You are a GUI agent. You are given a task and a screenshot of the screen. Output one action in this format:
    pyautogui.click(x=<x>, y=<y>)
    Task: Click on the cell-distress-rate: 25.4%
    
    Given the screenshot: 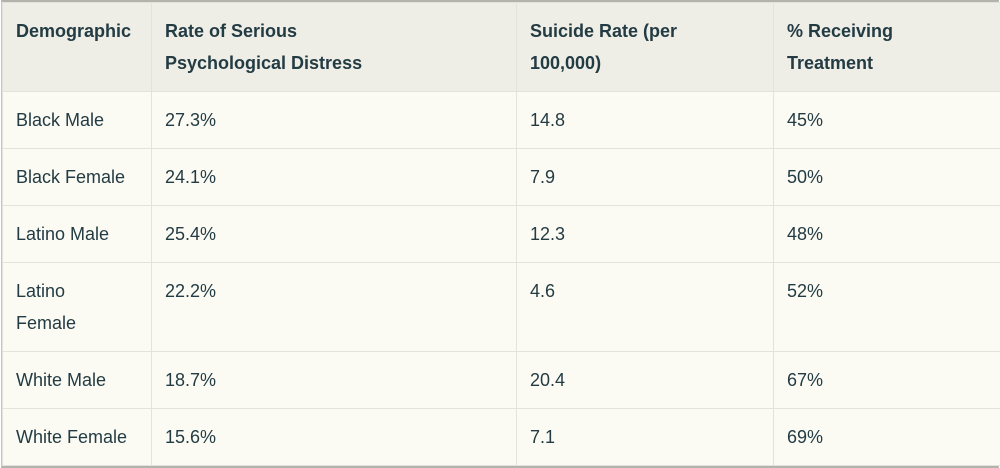 What is the action you would take?
    pyautogui.click(x=334, y=234)
    